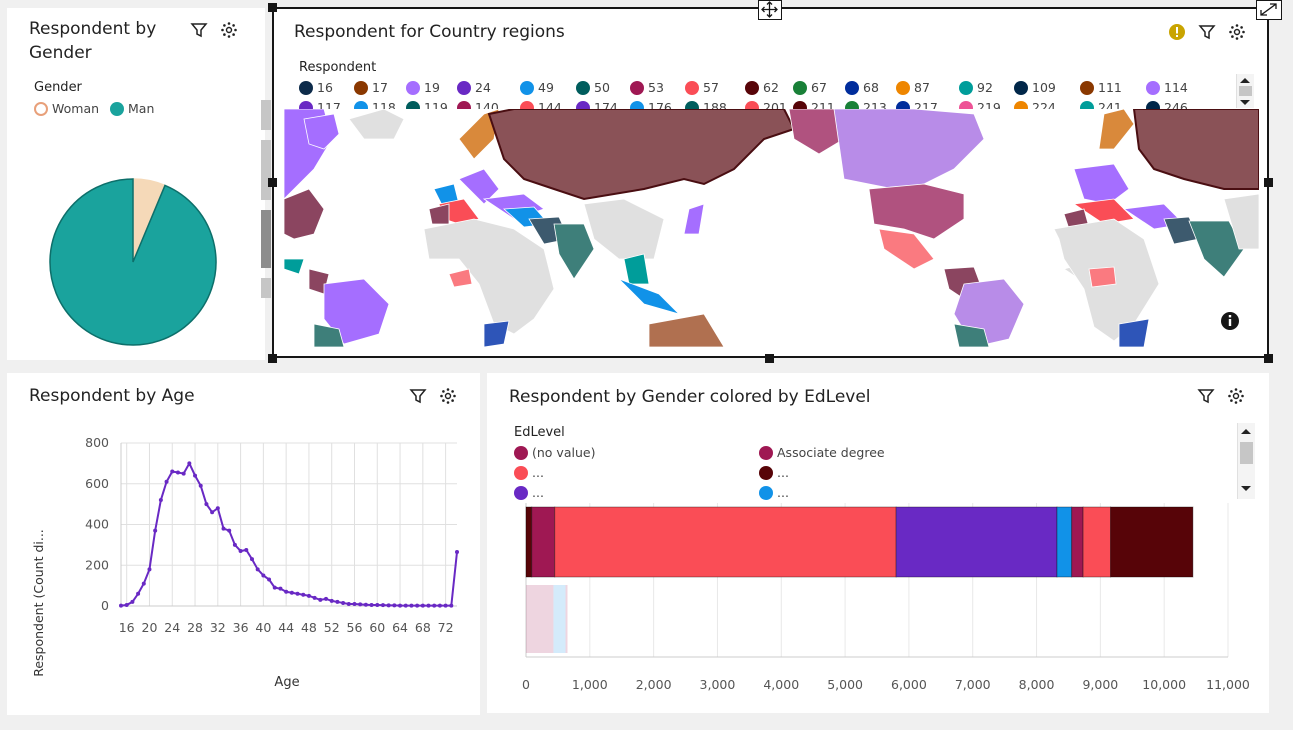  I want to click on legend-item-woman: Woman, so click(66, 108).